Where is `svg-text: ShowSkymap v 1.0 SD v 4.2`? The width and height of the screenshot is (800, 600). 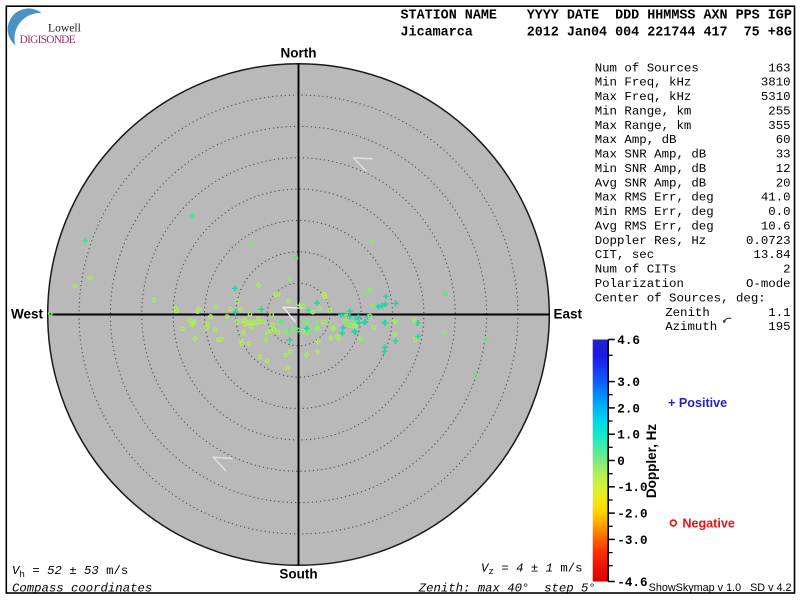
svg-text: ShowSkymap v 1.0 SD v 4.2 is located at coordinates (720, 588).